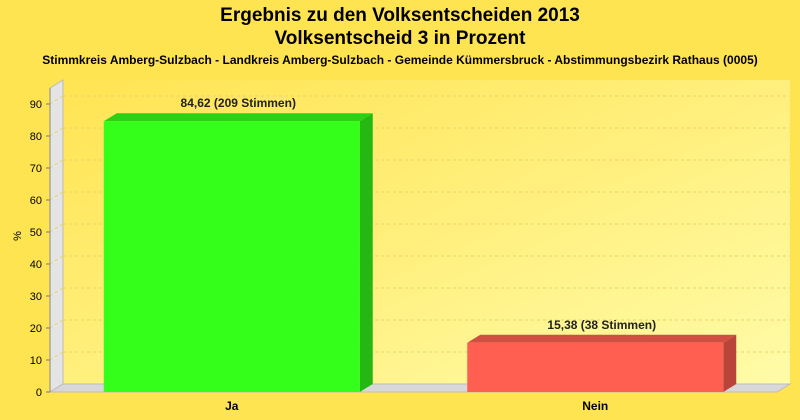 The height and width of the screenshot is (420, 800). Describe the element at coordinates (36, 265) in the screenshot. I see `y-tick-label: 40` at that location.